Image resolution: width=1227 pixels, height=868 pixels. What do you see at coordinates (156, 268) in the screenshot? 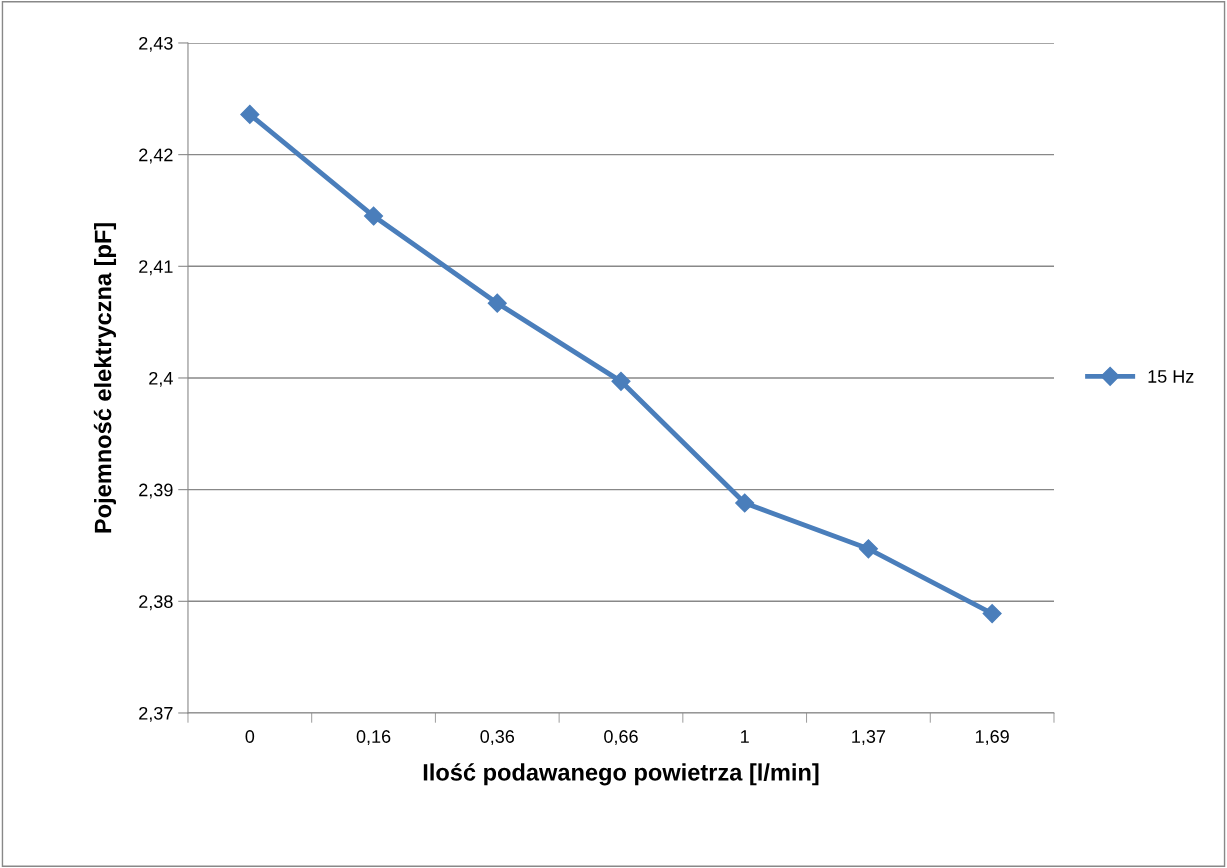
I see `y-tick-label: 2,41` at bounding box center [156, 268].